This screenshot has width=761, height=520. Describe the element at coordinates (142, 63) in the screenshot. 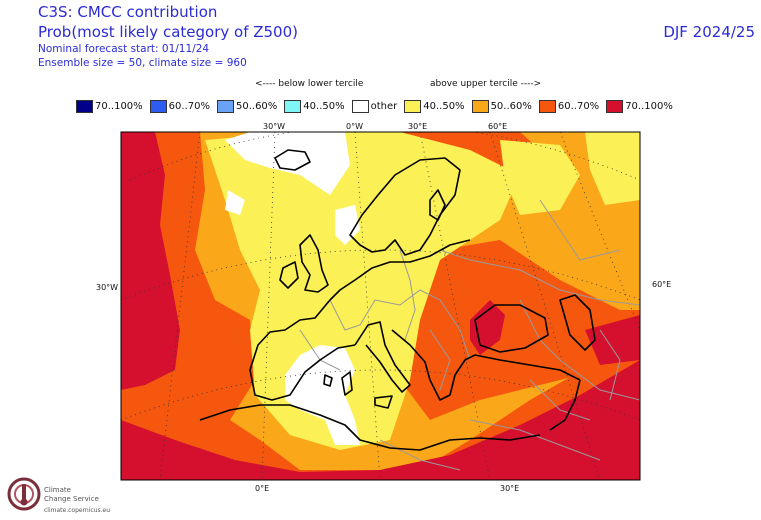

I see `ensemble-size: Ensemble size = 50, climate size = 960` at that location.